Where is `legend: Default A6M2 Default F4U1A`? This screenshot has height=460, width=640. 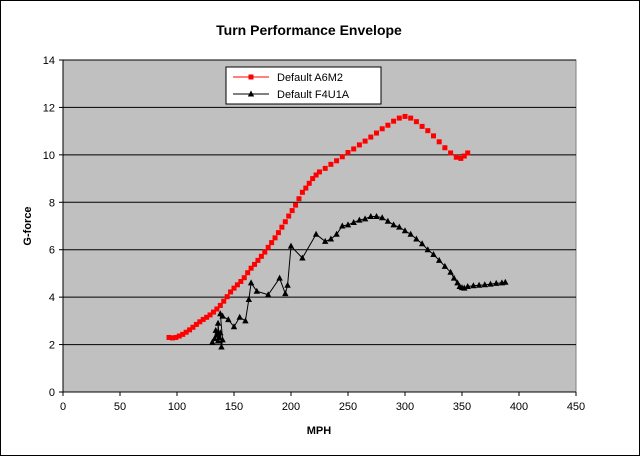
legend: Default A6M2 Default F4U1A is located at coordinates (303, 85).